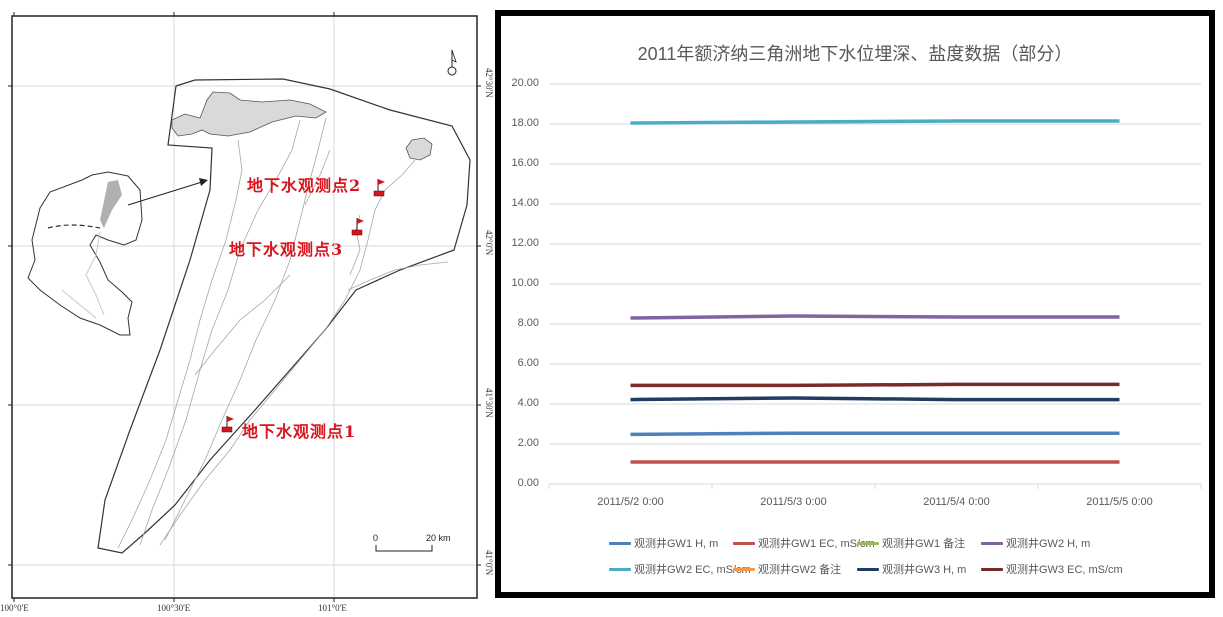  Describe the element at coordinates (525, 83) in the screenshot. I see `y-tick-label: 20.00` at that location.